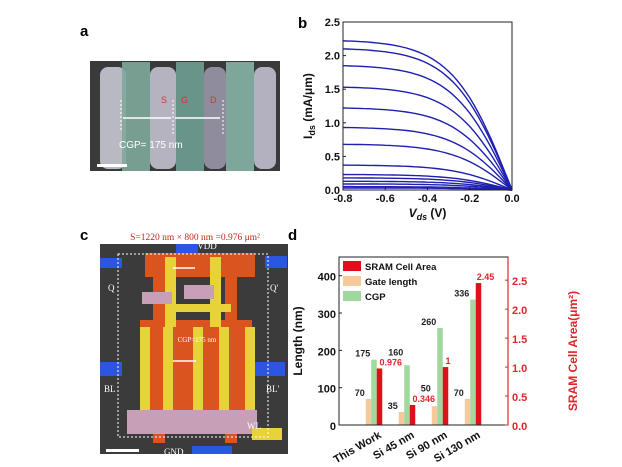  I want to click on y-tick-label: 0.5, so click(332, 157).